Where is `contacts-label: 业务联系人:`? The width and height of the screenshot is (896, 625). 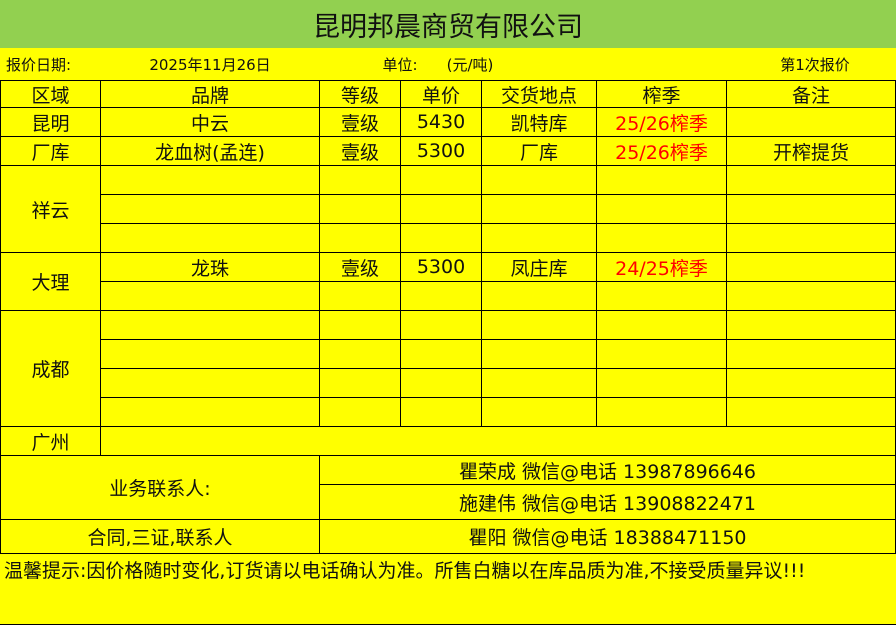
contacts-label: 业务联系人: is located at coordinates (160, 488).